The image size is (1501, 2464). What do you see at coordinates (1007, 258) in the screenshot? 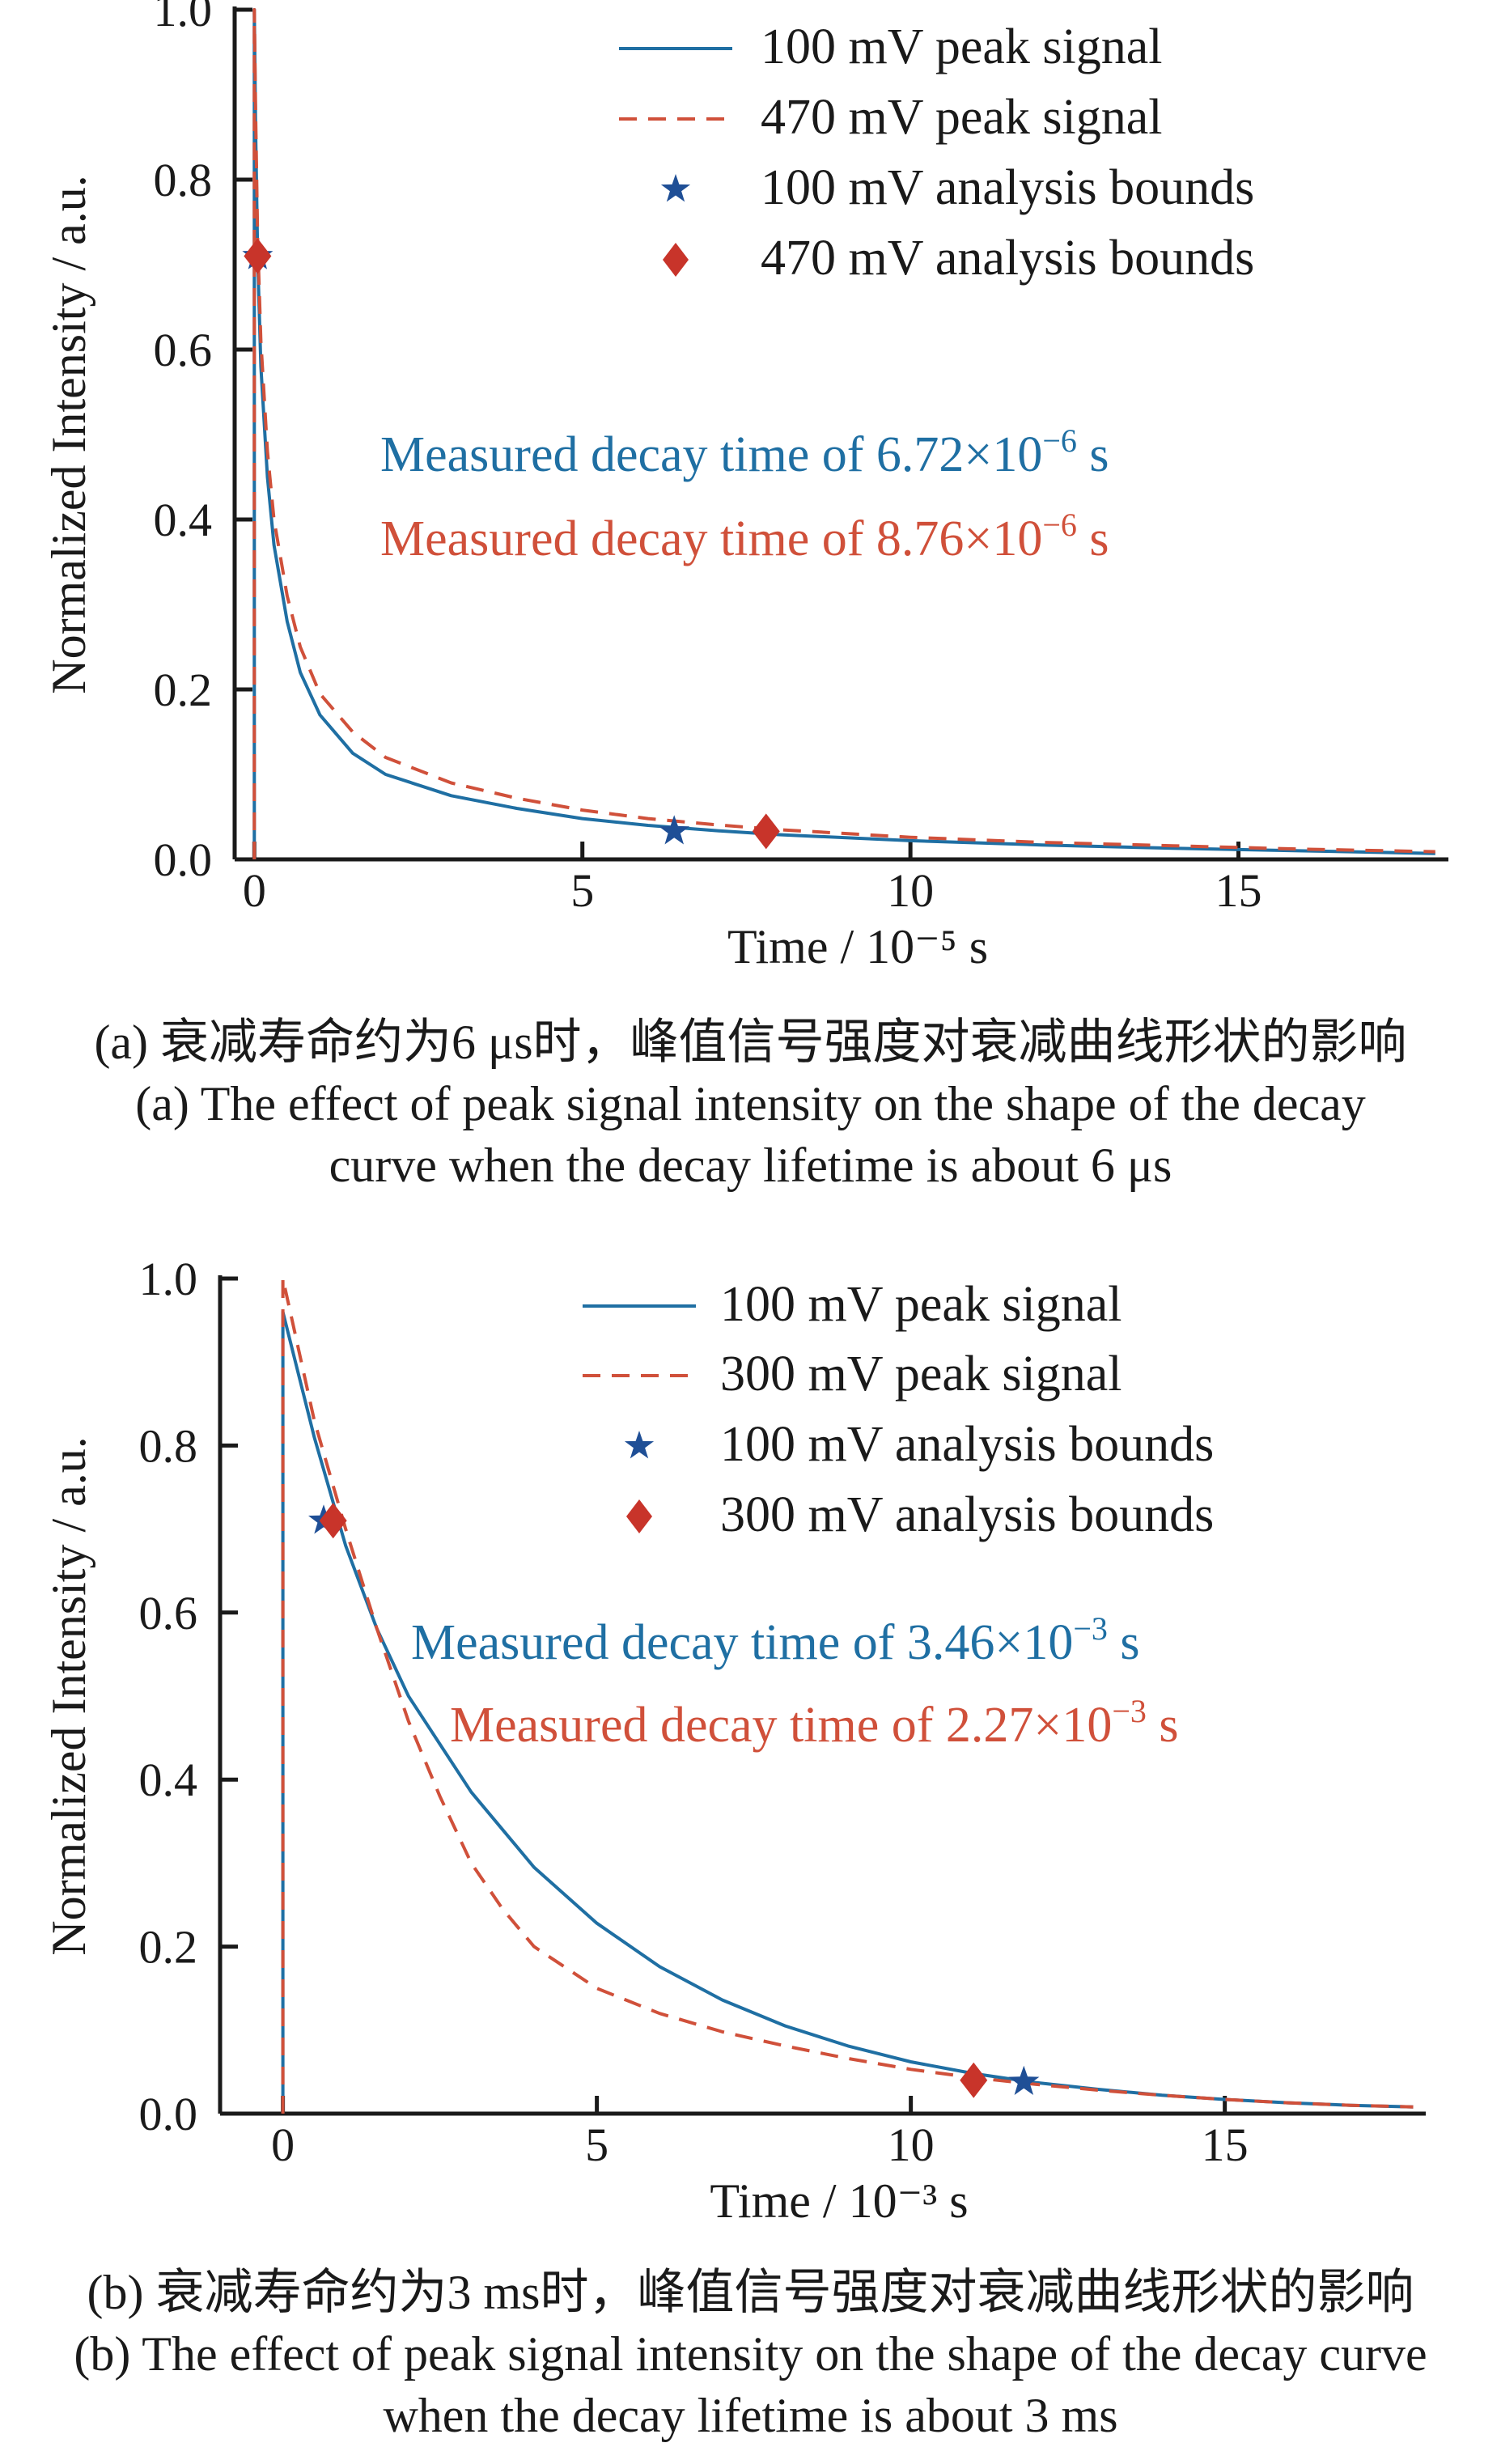
I see `legend-label: 470 mV analysis bounds` at bounding box center [1007, 258].